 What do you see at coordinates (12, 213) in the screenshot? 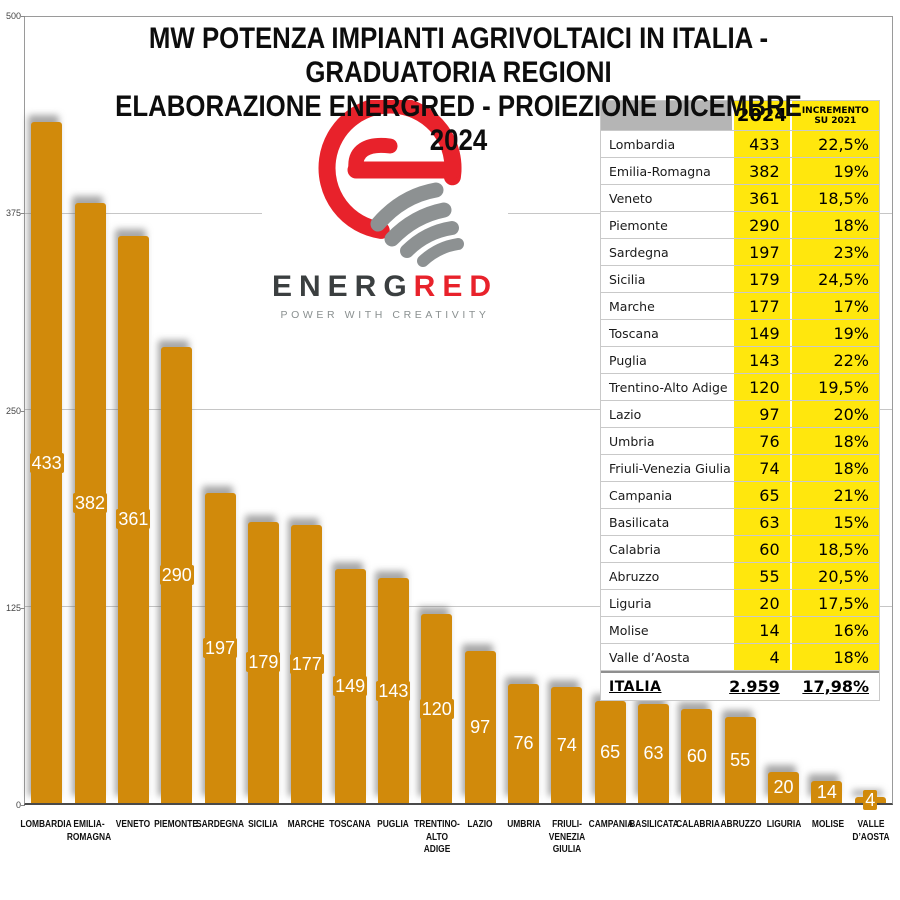
I see `y-axis-tick-label: 375` at bounding box center [12, 213].